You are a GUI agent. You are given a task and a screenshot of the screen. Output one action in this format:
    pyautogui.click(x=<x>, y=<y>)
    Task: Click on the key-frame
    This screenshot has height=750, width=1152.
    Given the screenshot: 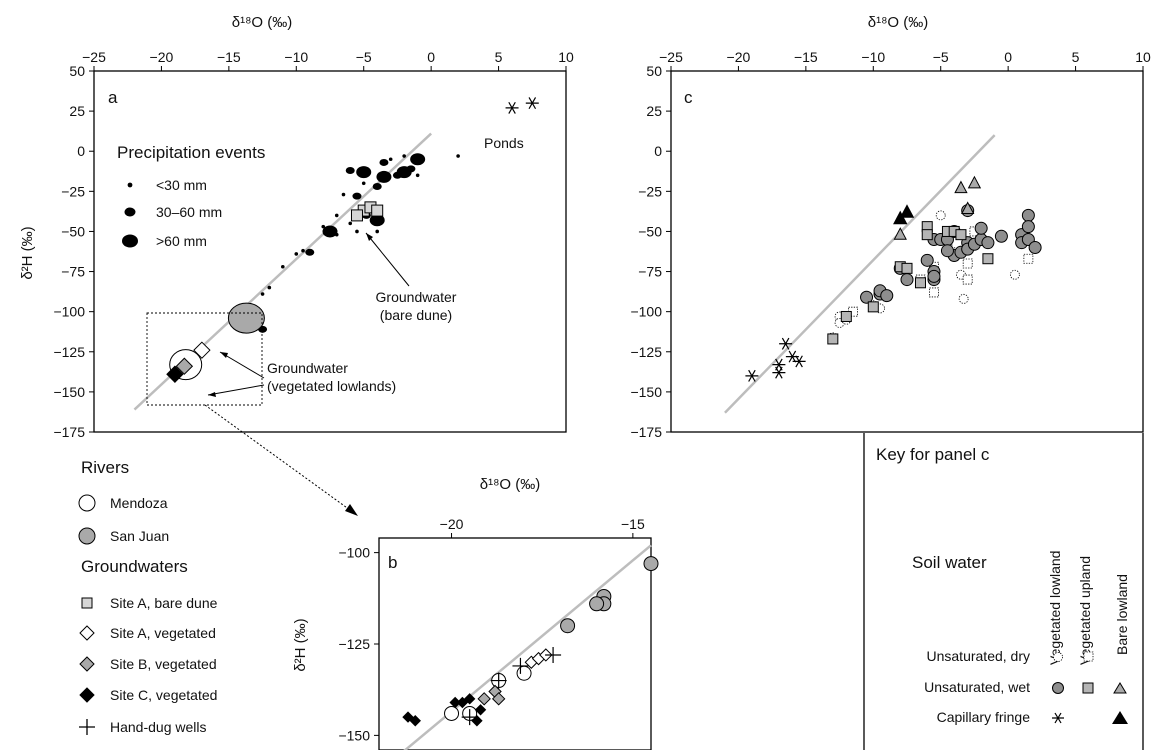 What is the action you would take?
    pyautogui.click(x=1003, y=591)
    